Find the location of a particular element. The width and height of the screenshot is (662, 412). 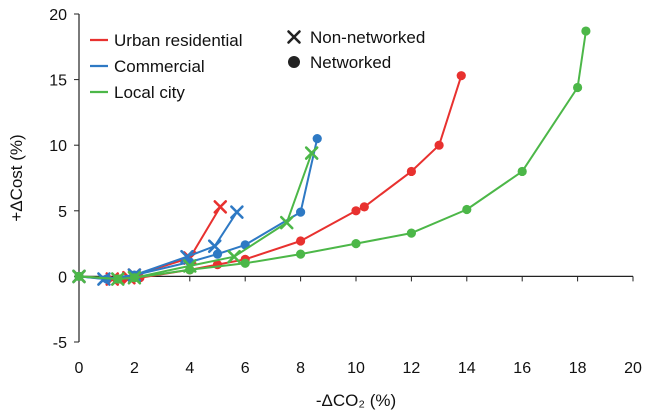

legend-x-marker is located at coordinates (294, 37).